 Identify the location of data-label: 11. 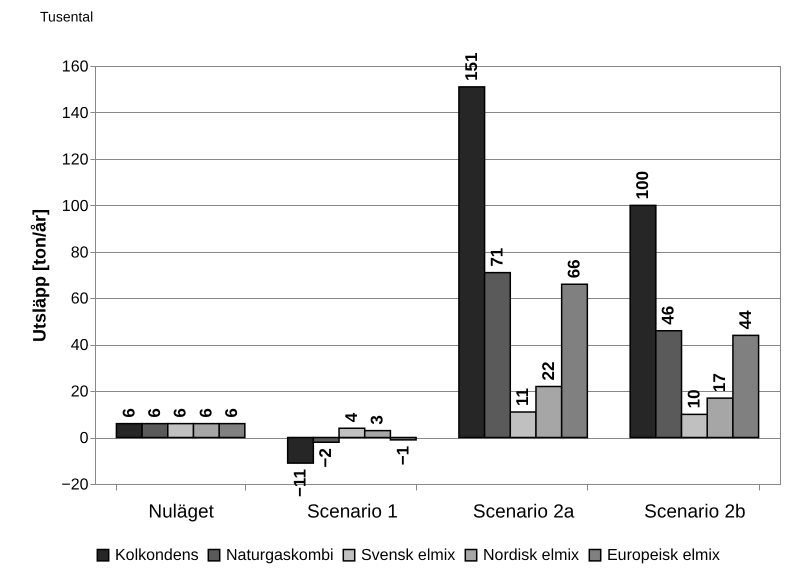
(522, 397).